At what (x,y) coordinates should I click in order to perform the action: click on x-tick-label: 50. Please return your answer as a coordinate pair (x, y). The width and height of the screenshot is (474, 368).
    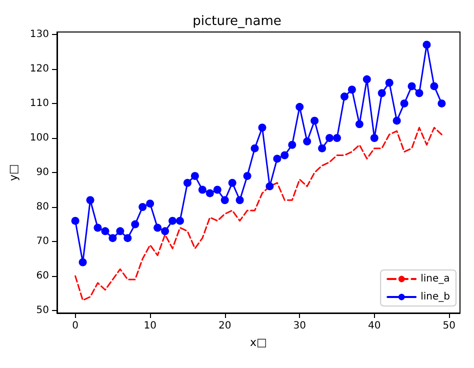
    Looking at the image, I should click on (449, 326).